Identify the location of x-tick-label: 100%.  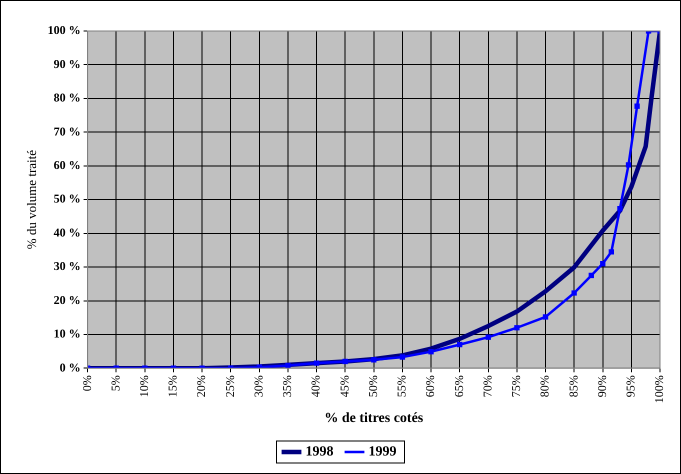
(659, 389).